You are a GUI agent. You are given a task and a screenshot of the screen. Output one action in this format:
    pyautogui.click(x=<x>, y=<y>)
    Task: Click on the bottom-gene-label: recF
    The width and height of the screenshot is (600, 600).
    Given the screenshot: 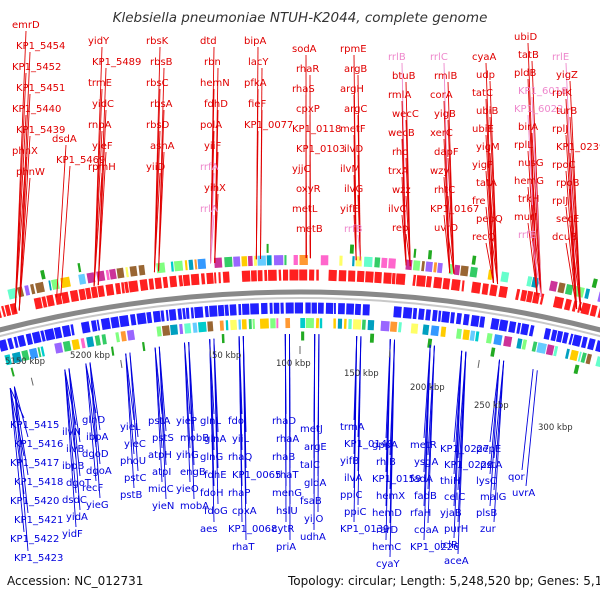 What is the action you would take?
    pyautogui.click(x=93, y=488)
    